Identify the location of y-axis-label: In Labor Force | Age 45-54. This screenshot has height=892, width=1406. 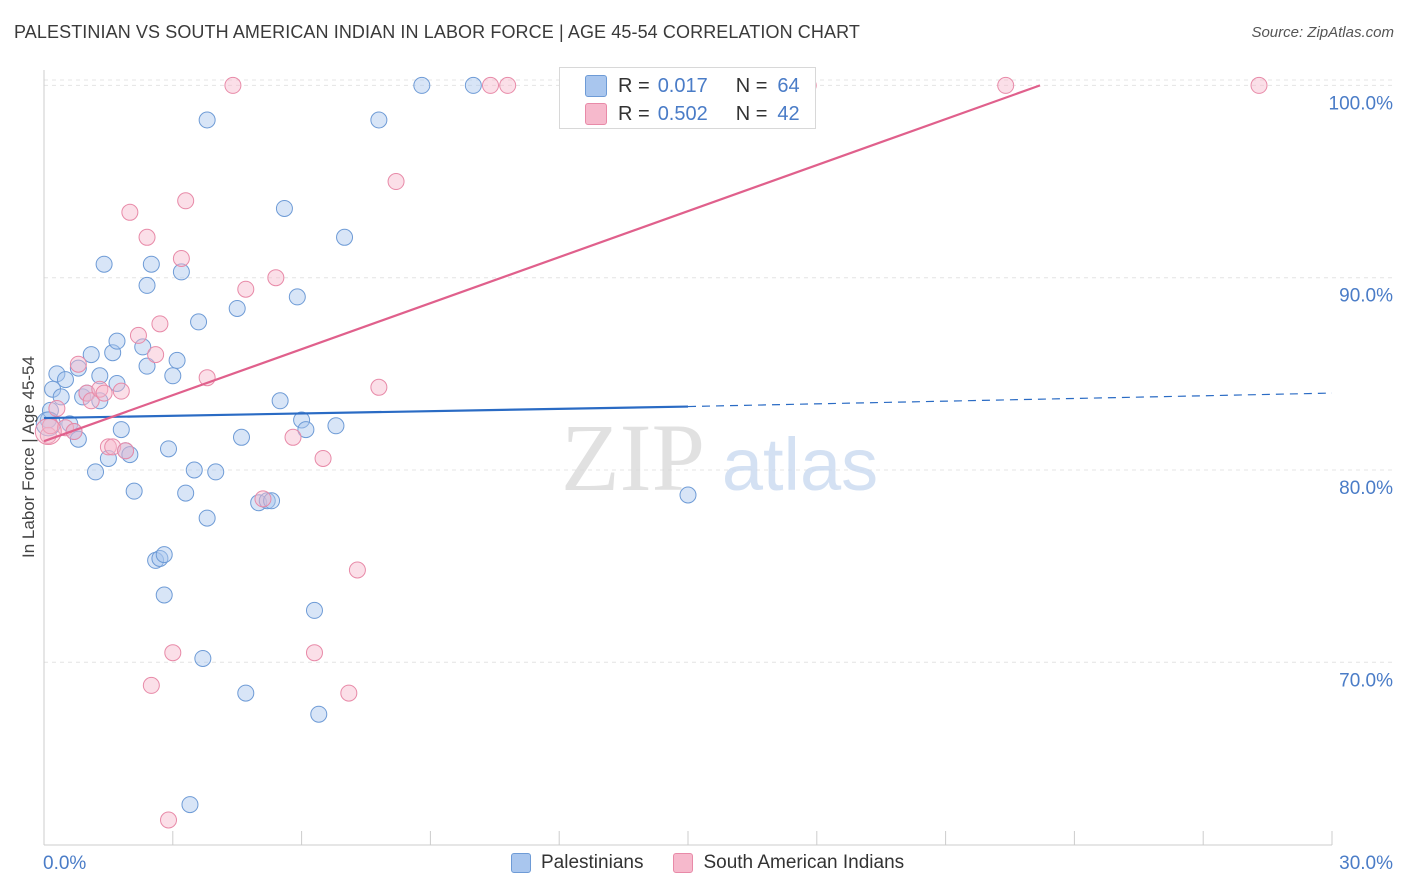
(28, 457).